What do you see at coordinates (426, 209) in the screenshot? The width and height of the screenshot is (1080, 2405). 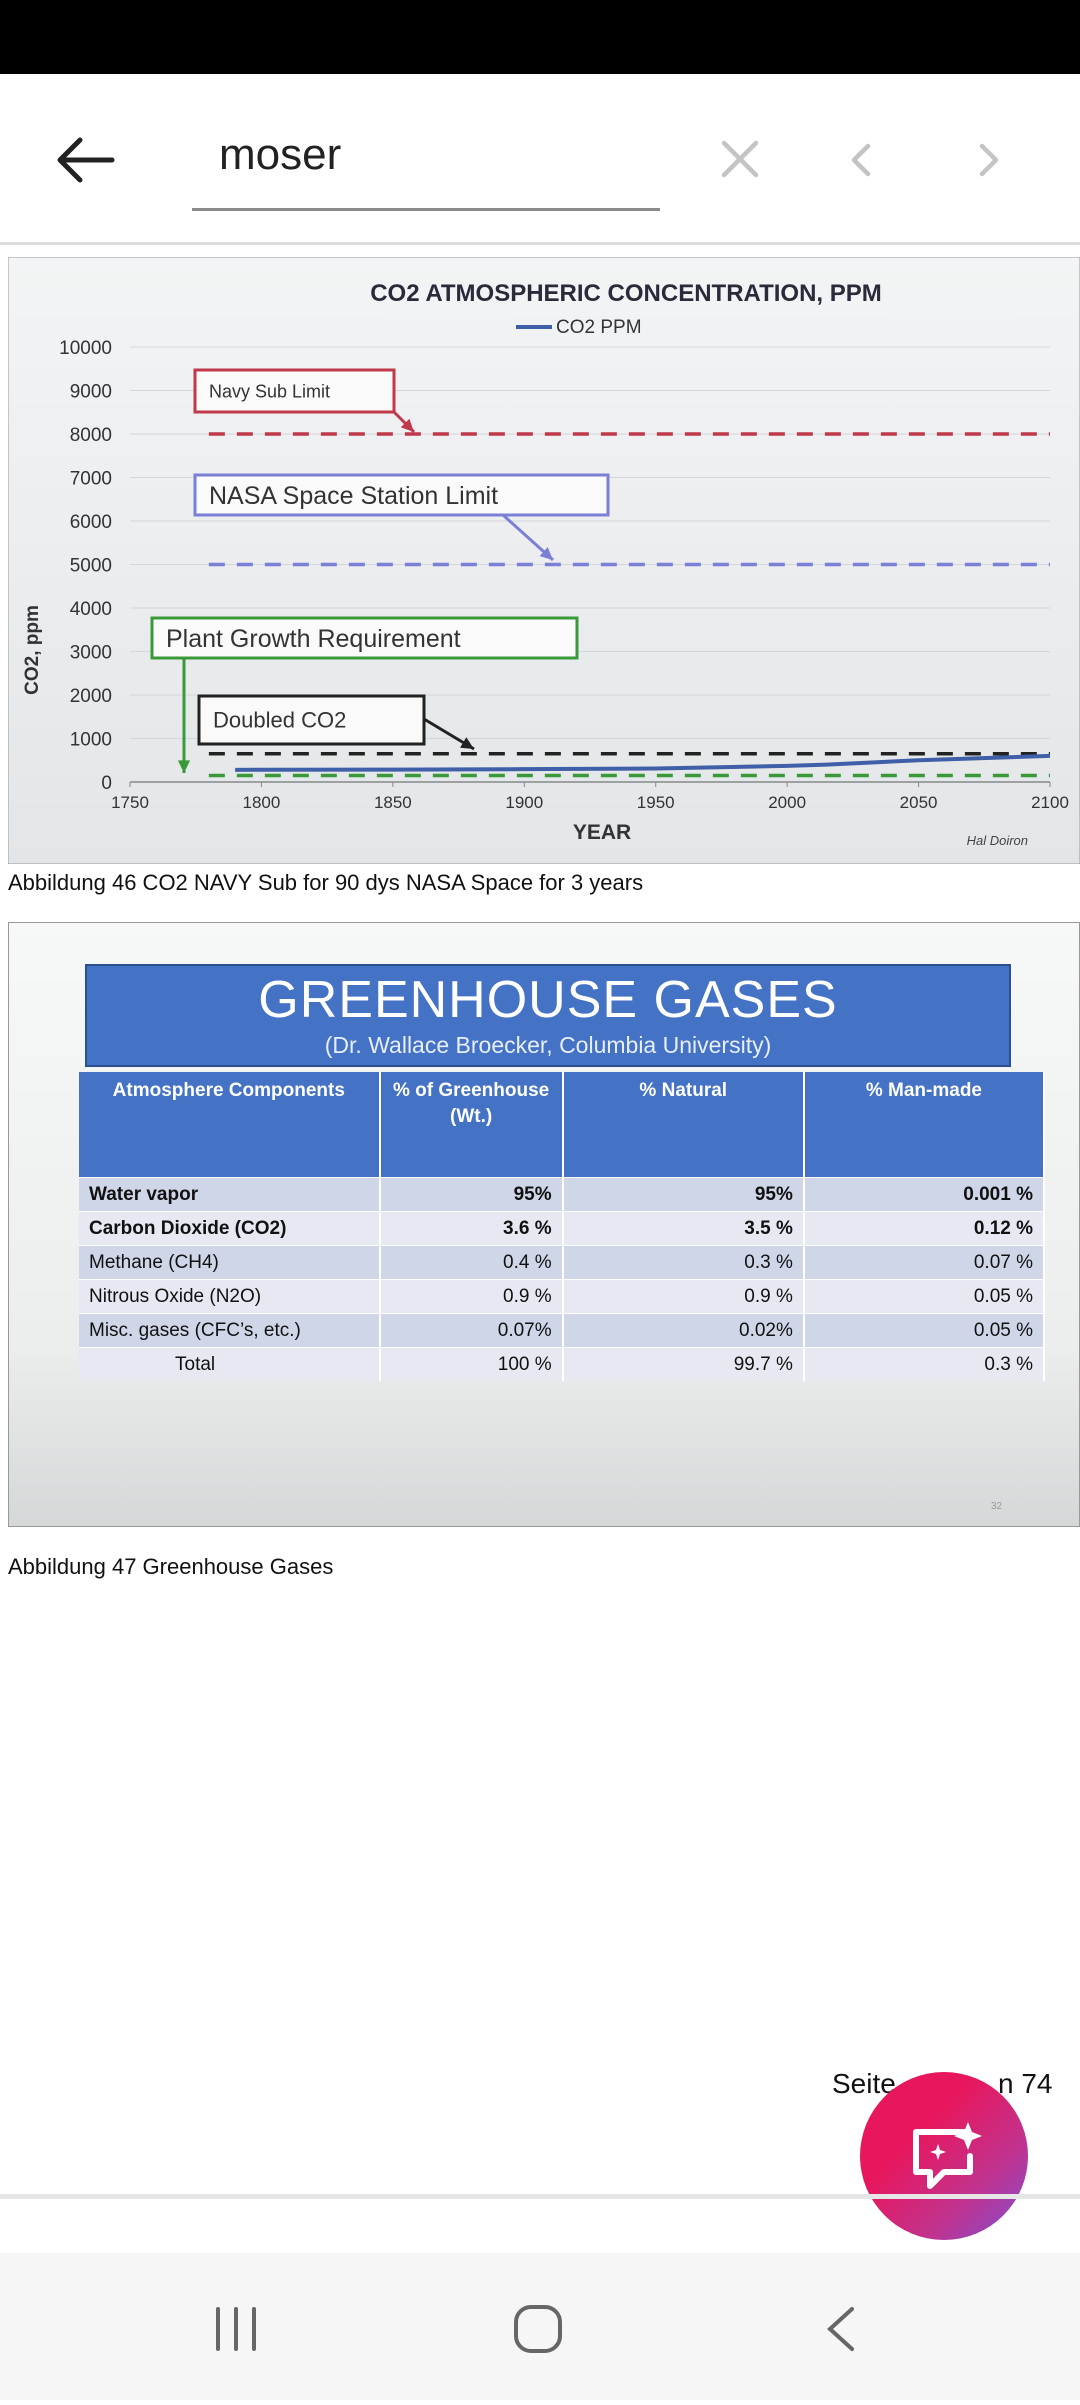 I see `search-underline` at bounding box center [426, 209].